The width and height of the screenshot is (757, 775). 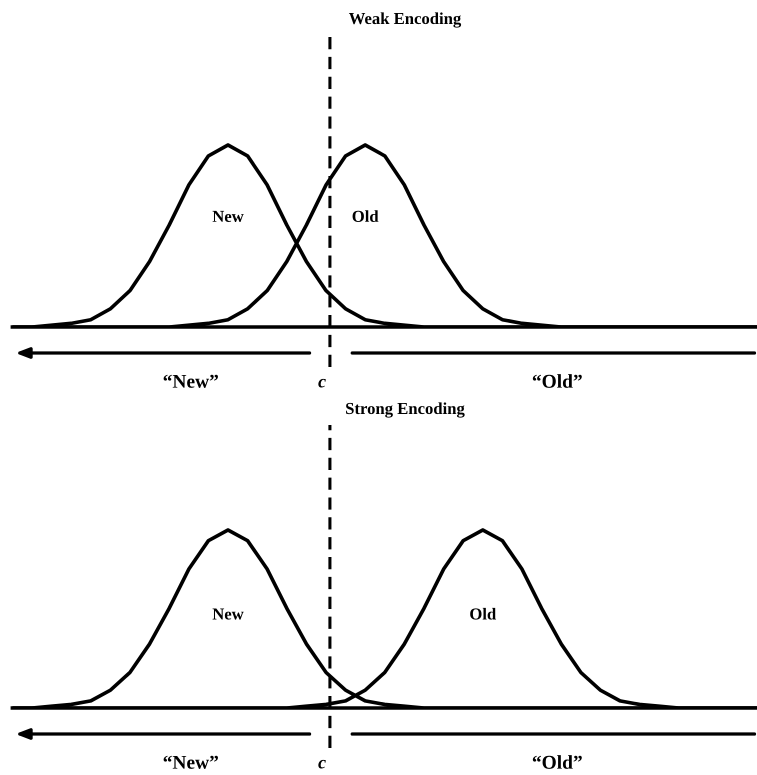 What do you see at coordinates (228, 614) in the screenshot?
I see `text: New` at bounding box center [228, 614].